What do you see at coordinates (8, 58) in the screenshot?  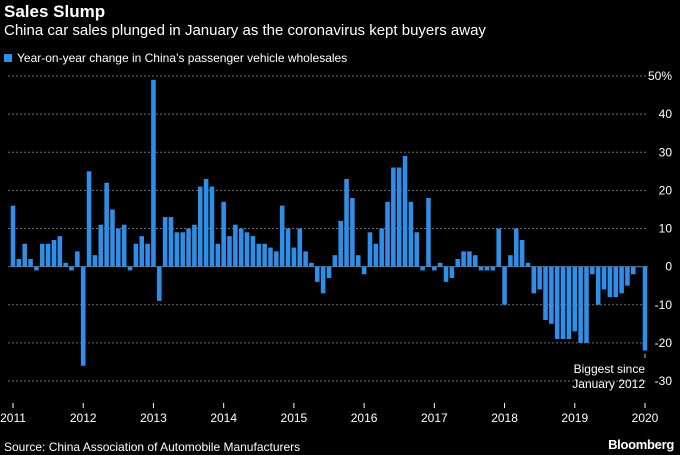 I see `legend-swatch` at bounding box center [8, 58].